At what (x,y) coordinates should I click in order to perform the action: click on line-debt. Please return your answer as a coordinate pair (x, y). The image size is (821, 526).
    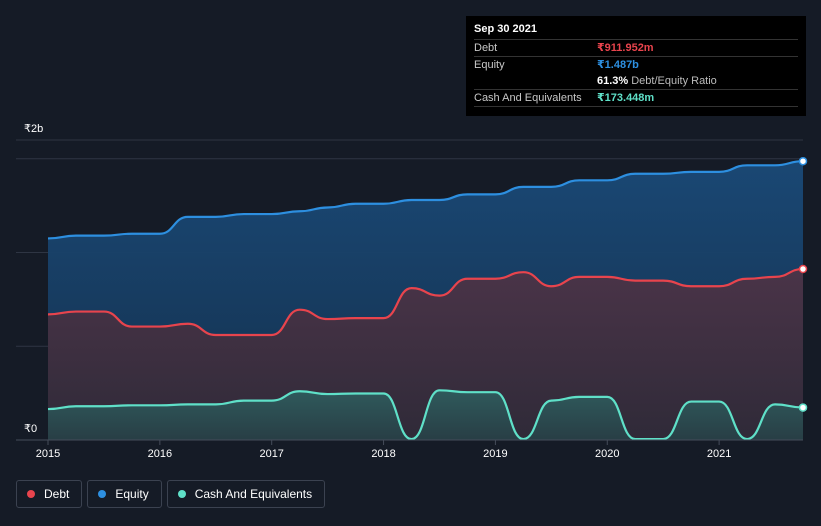
    Looking at the image, I should click on (425, 302).